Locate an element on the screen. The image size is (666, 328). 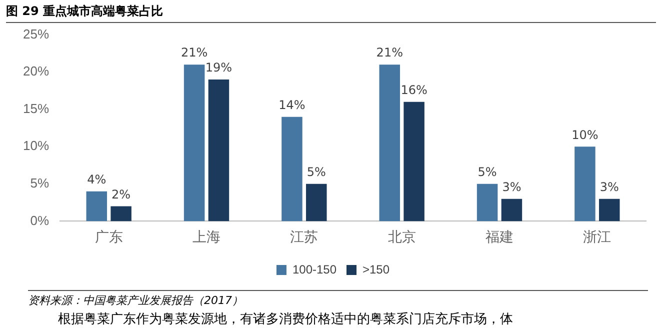
x-tick-label: 上海 is located at coordinates (206, 236).